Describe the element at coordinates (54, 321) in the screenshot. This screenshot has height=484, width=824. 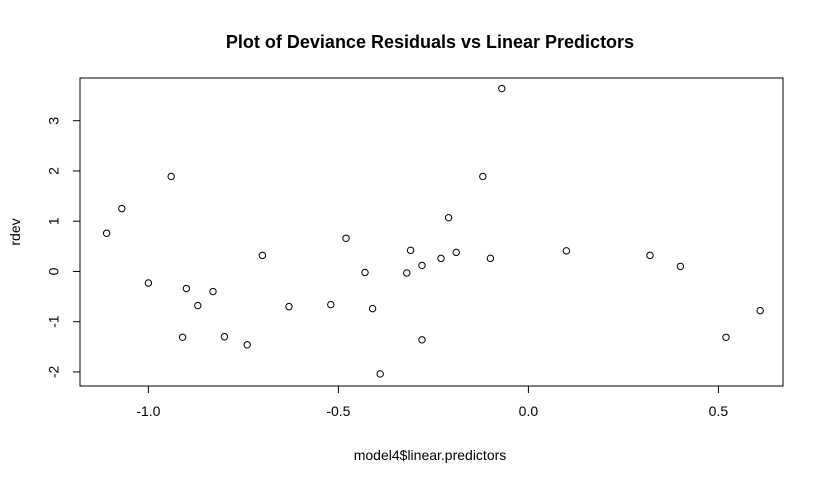
I see `y-tick-label: -1` at that location.